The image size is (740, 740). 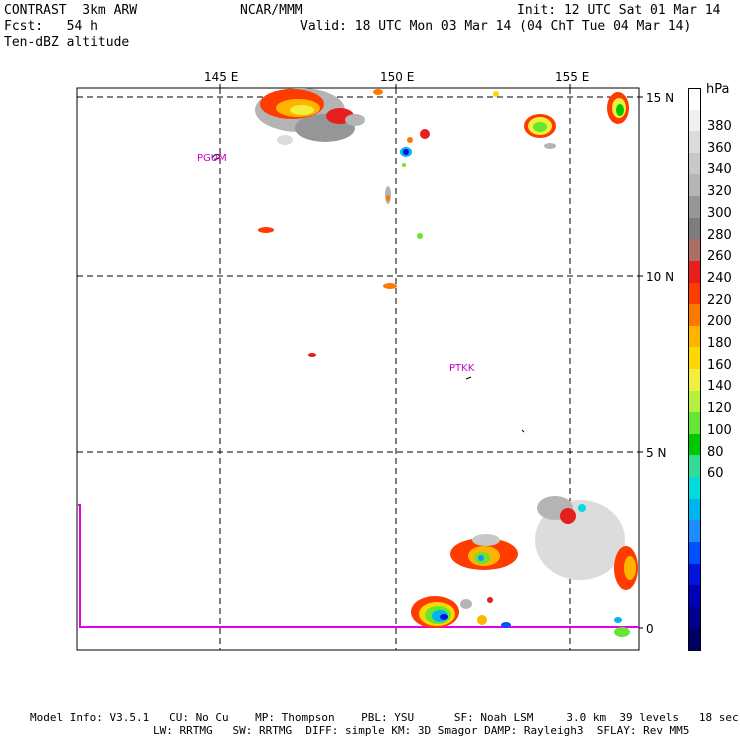 What do you see at coordinates (719, 126) in the screenshot?
I see `colorbar-label: 380` at bounding box center [719, 126].